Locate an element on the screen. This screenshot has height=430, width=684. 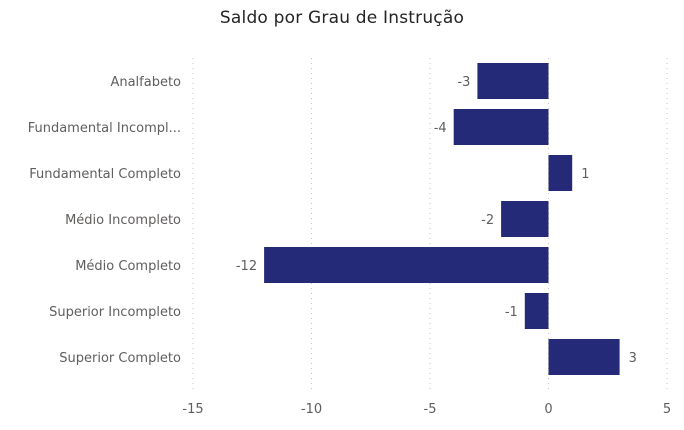
x-tick-label: -10 is located at coordinates (311, 409).